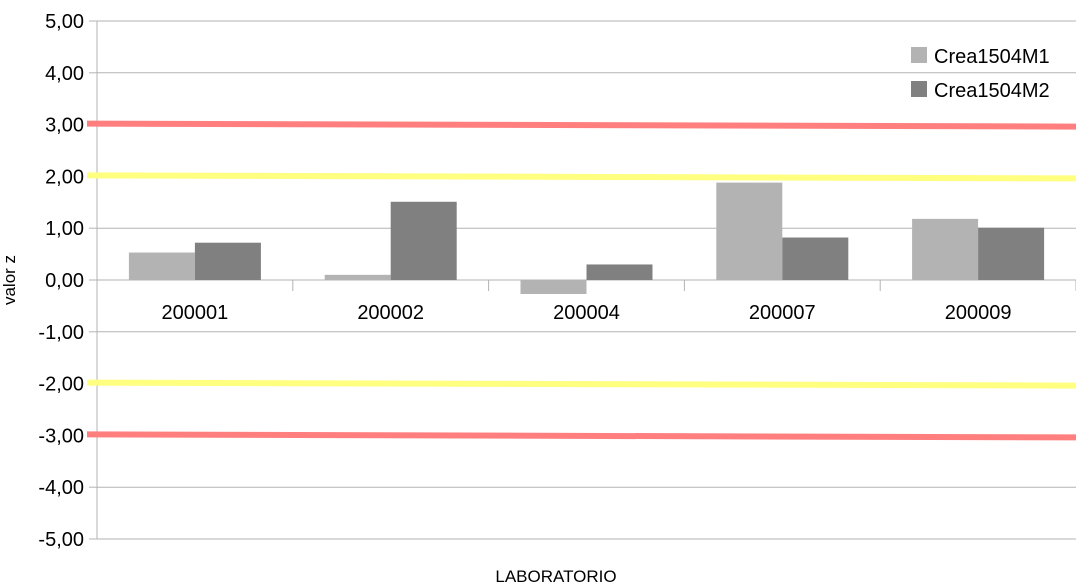 The width and height of the screenshot is (1076, 586). Describe the element at coordinates (61, 436) in the screenshot. I see `y-tick-label: -3,00` at that location.